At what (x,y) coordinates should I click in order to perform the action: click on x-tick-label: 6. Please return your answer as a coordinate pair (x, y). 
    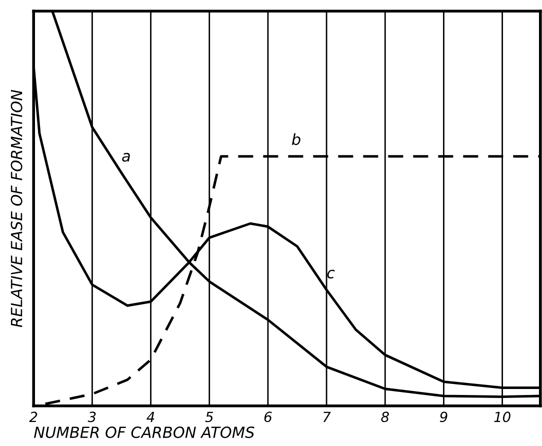
    Looking at the image, I should click on (268, 417).